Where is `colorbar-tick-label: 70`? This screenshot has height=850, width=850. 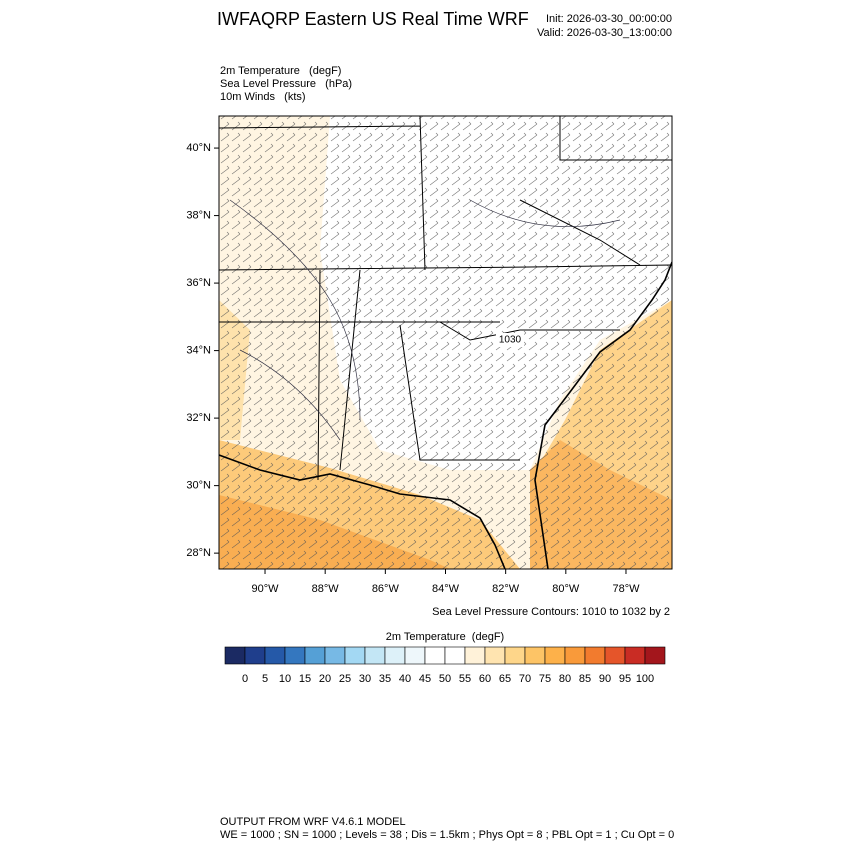
colorbar-tick-label: 70 is located at coordinates (525, 679).